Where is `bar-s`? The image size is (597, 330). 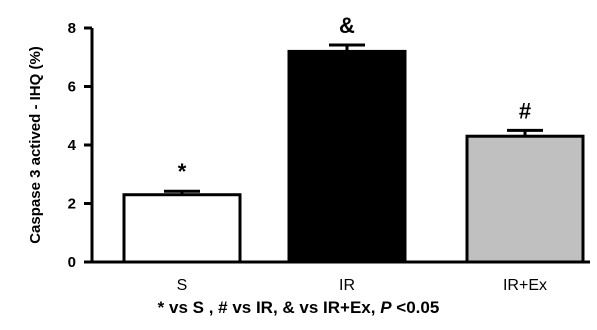 bar-s is located at coordinates (182, 228).